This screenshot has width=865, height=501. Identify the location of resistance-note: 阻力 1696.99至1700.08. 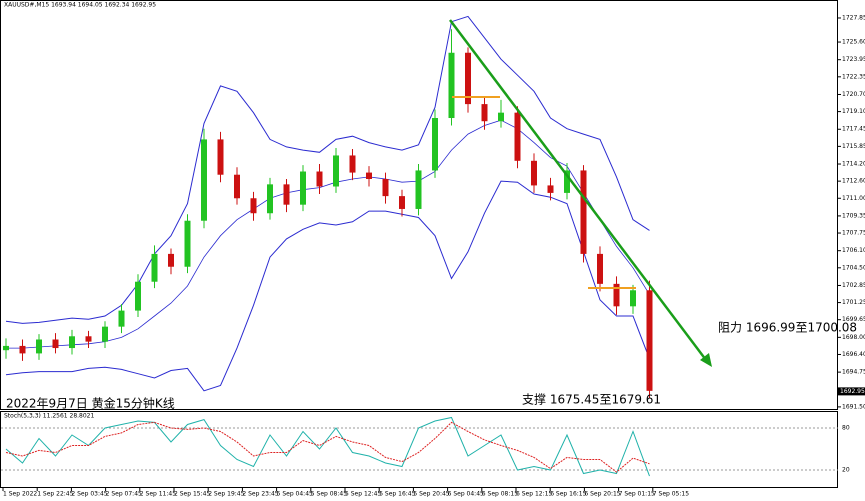
(787, 328).